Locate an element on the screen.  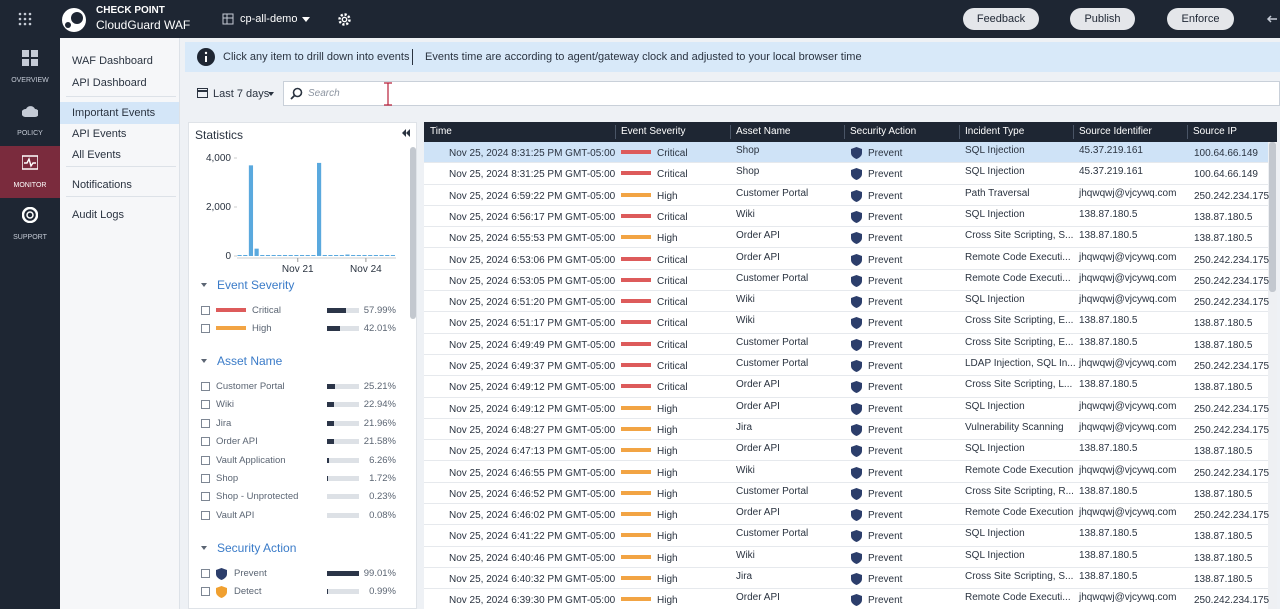
panel-title: Statistics is located at coordinates (219, 135).